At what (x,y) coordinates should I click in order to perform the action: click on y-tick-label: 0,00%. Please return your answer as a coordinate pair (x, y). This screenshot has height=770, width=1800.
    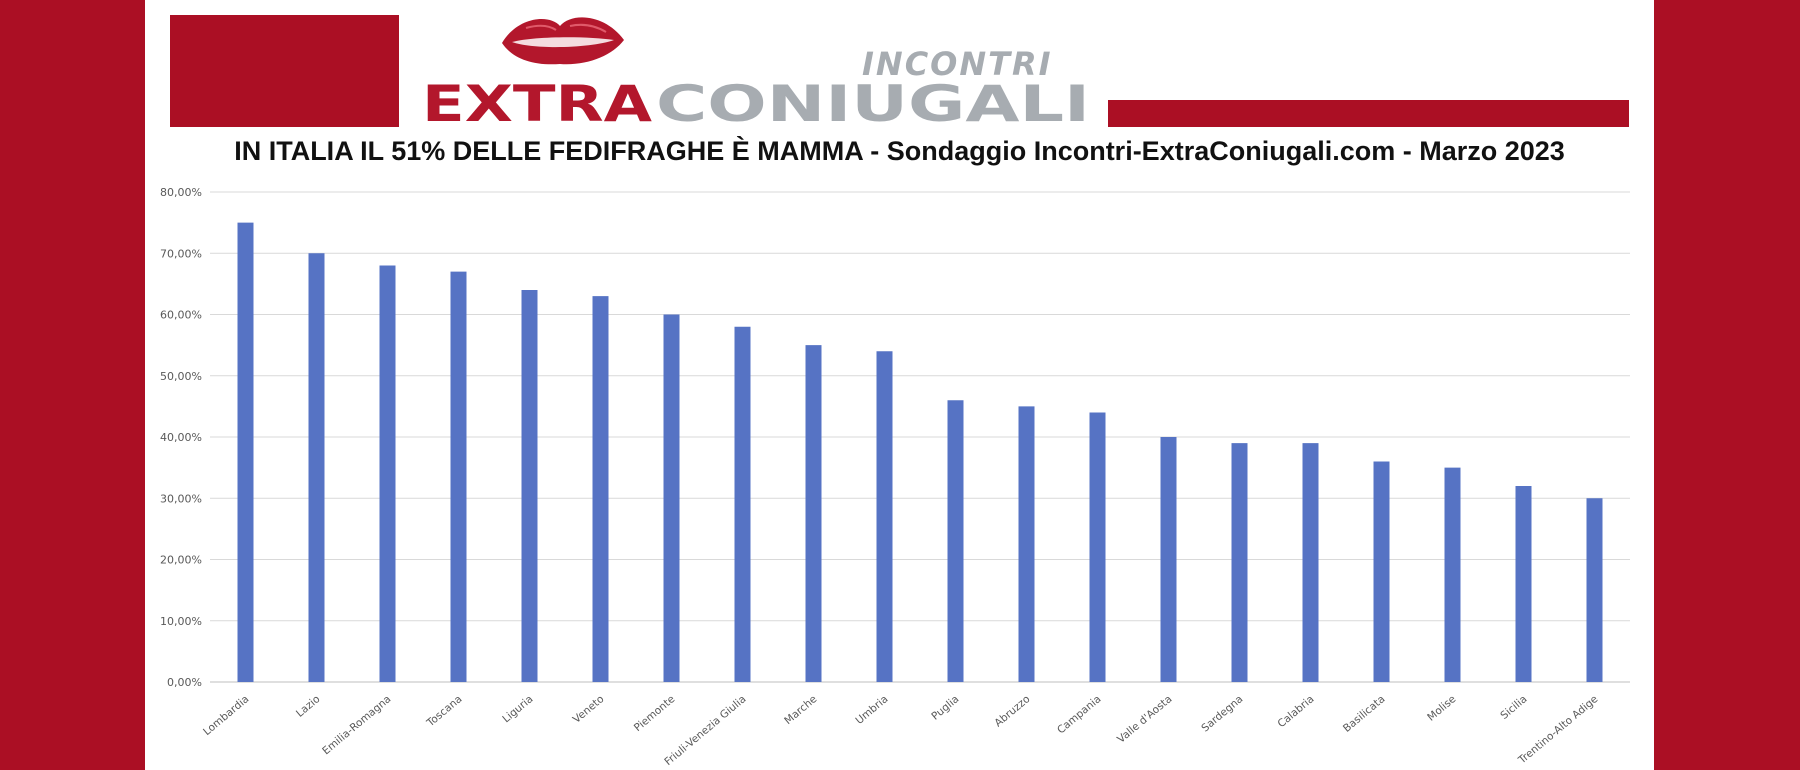
    Looking at the image, I should click on (184, 682).